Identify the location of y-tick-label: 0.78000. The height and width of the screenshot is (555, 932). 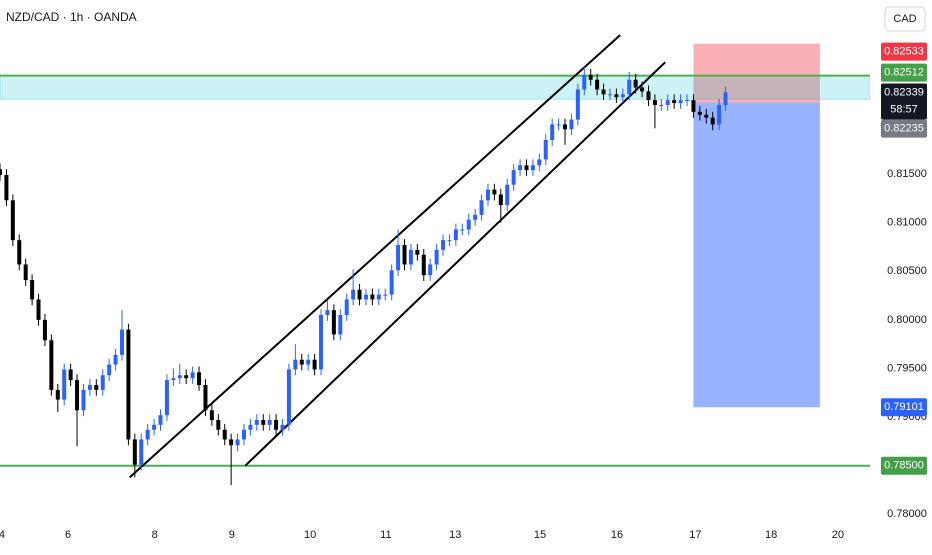
(907, 514).